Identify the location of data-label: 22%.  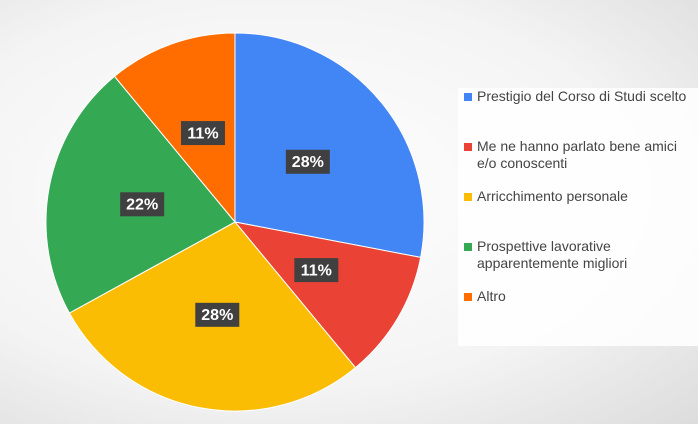
(142, 204).